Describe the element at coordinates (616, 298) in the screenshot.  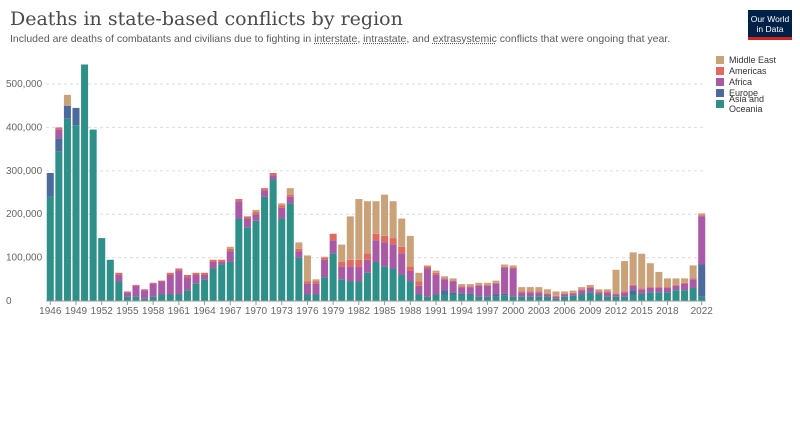
I see `bar-asia-and-oceania-2012` at that location.